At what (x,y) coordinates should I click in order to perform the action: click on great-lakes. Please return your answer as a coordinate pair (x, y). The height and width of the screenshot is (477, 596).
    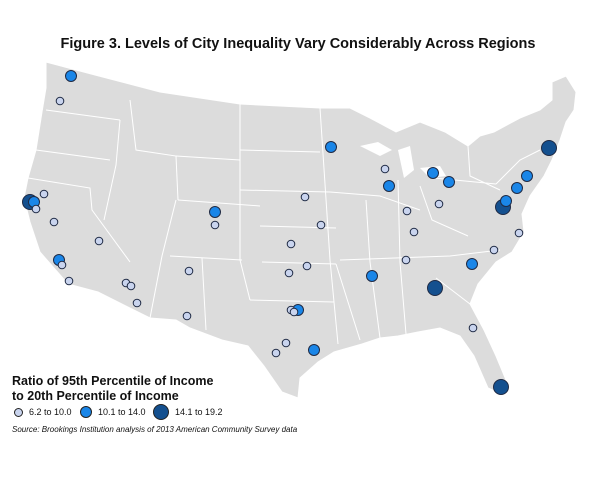
    Looking at the image, I should click on (403, 160).